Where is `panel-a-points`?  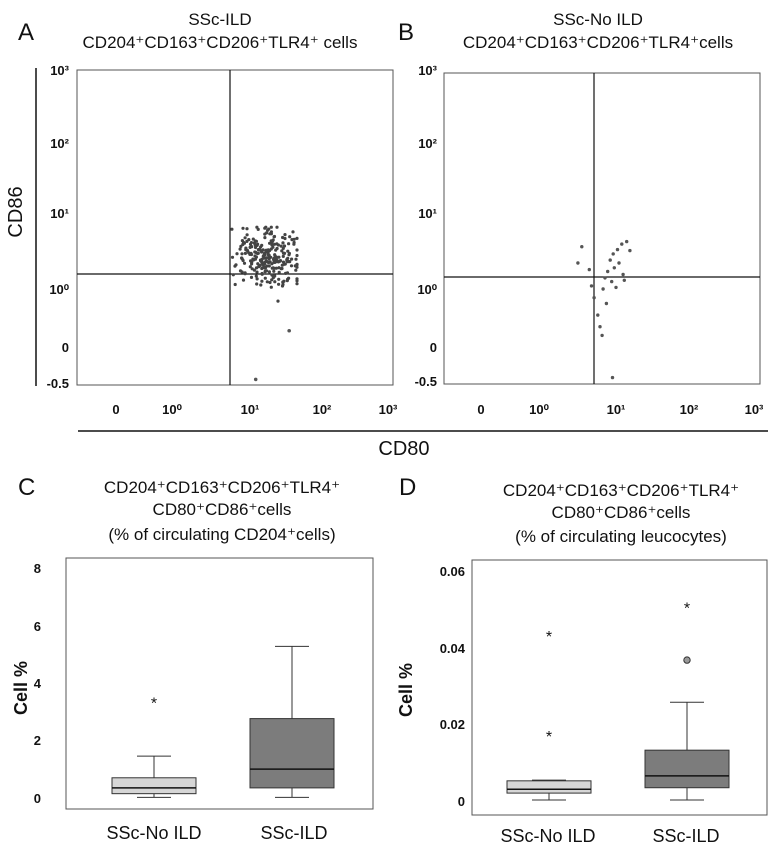
panel-a-points is located at coordinates (264, 304).